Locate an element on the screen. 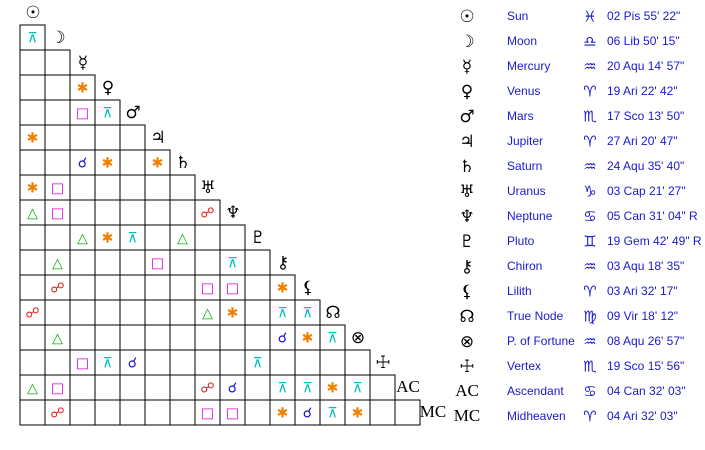  list-planet-glyph: ⚷ is located at coordinates (467, 267).